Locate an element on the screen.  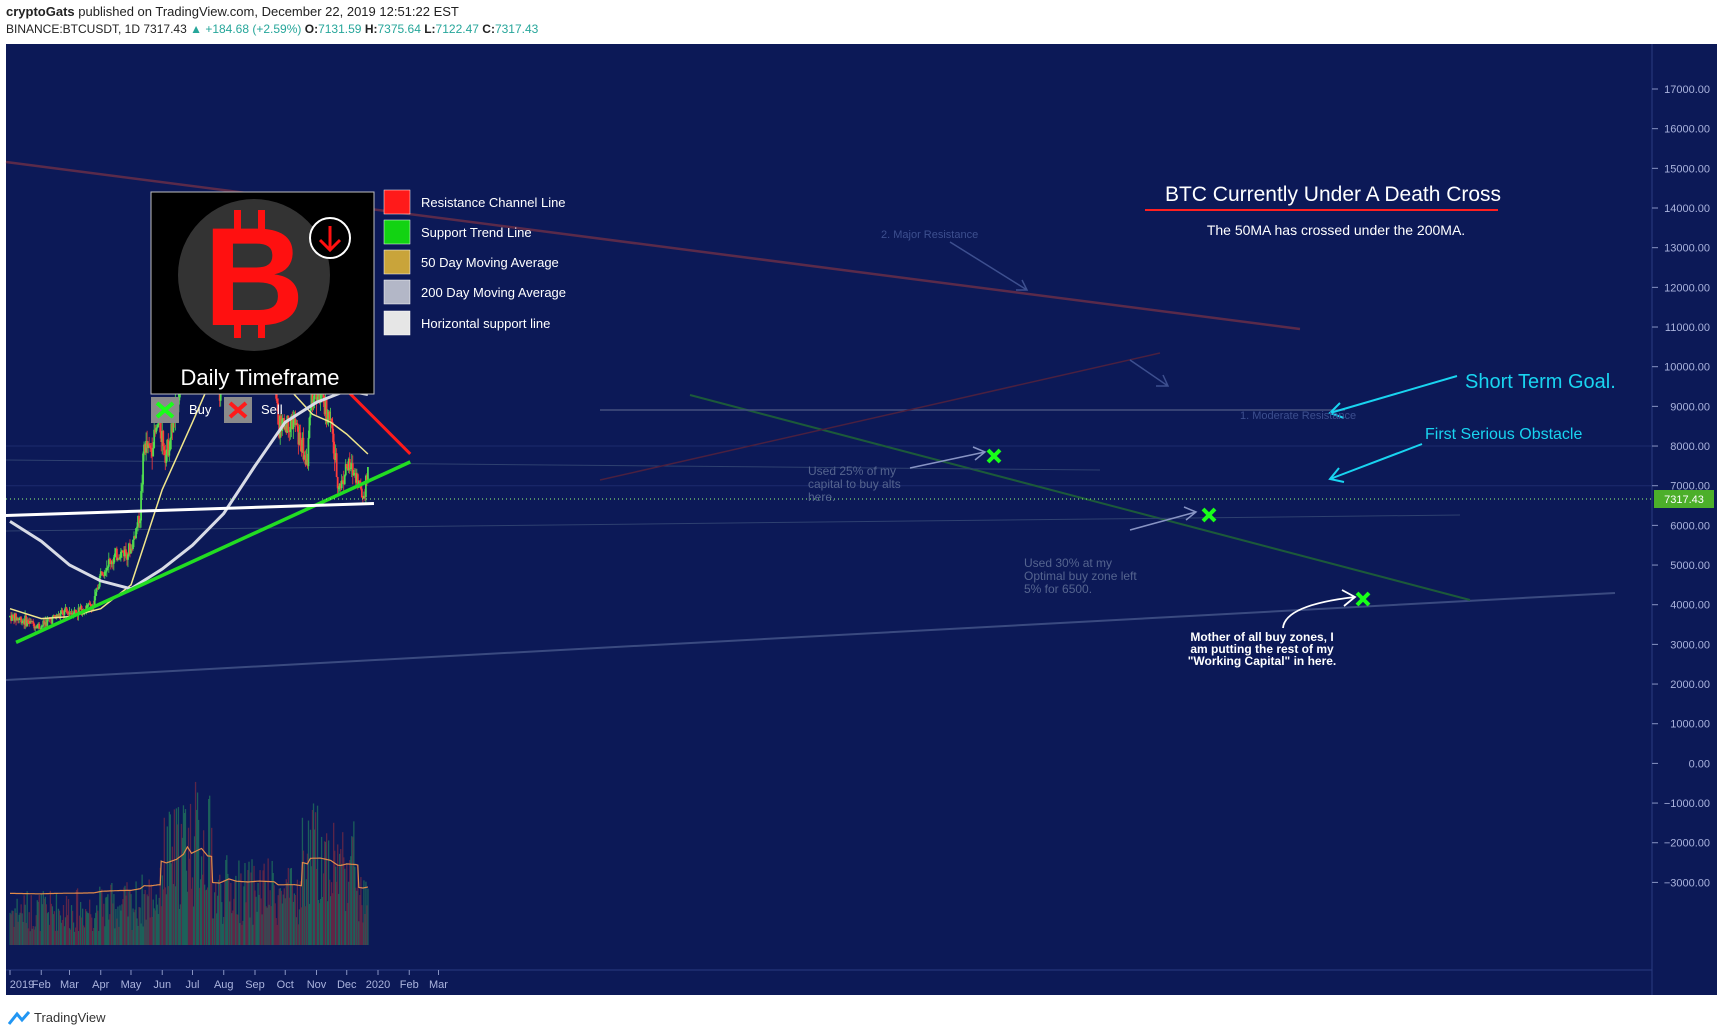
y-tick-label: 17000.00 is located at coordinates (1687, 90).